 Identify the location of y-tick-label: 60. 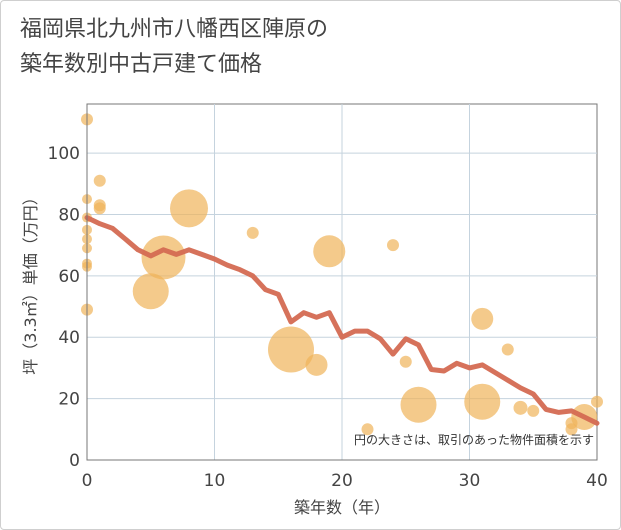
(69, 277).